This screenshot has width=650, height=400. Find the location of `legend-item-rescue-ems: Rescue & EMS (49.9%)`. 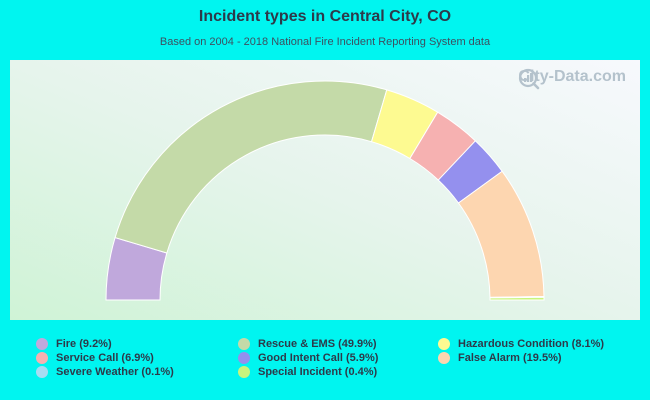

legend-item-rescue-ems: Rescue & EMS (49.9%) is located at coordinates (307, 344).